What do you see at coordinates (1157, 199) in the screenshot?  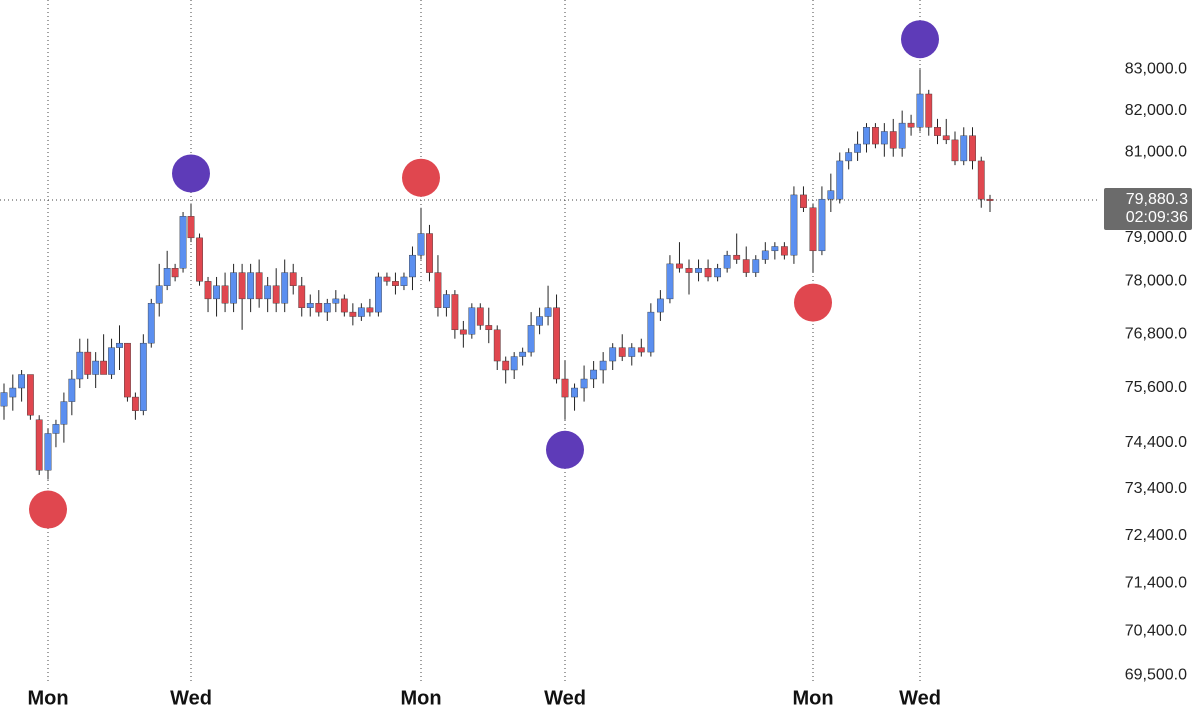 I see `last-price-label: 79,880.3` at bounding box center [1157, 199].